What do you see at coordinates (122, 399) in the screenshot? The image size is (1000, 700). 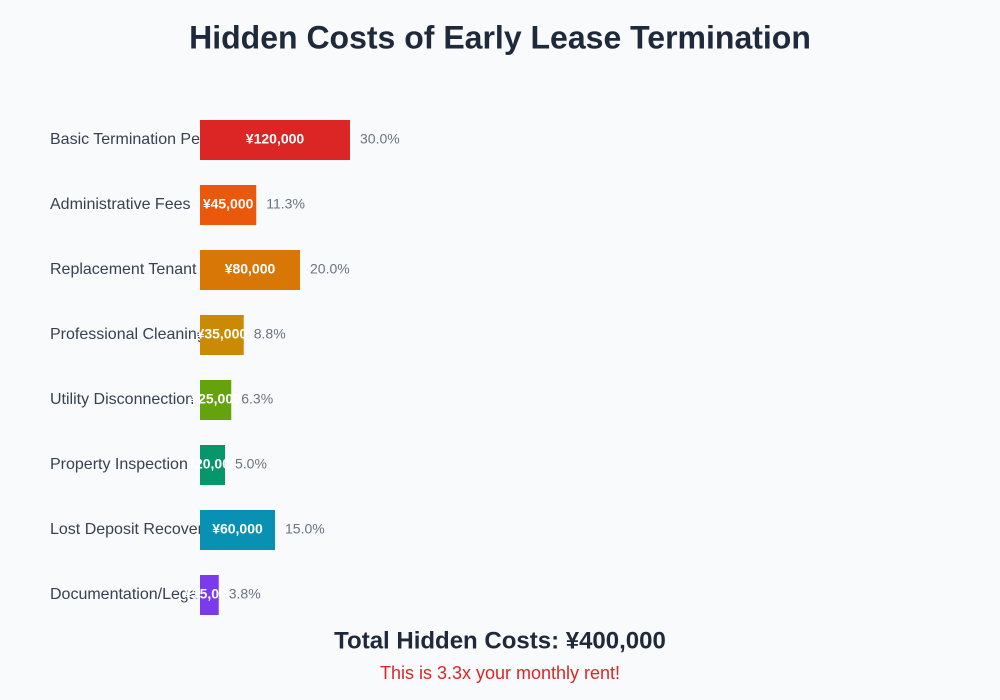 I see `category-label: Utility Disconnection` at bounding box center [122, 399].